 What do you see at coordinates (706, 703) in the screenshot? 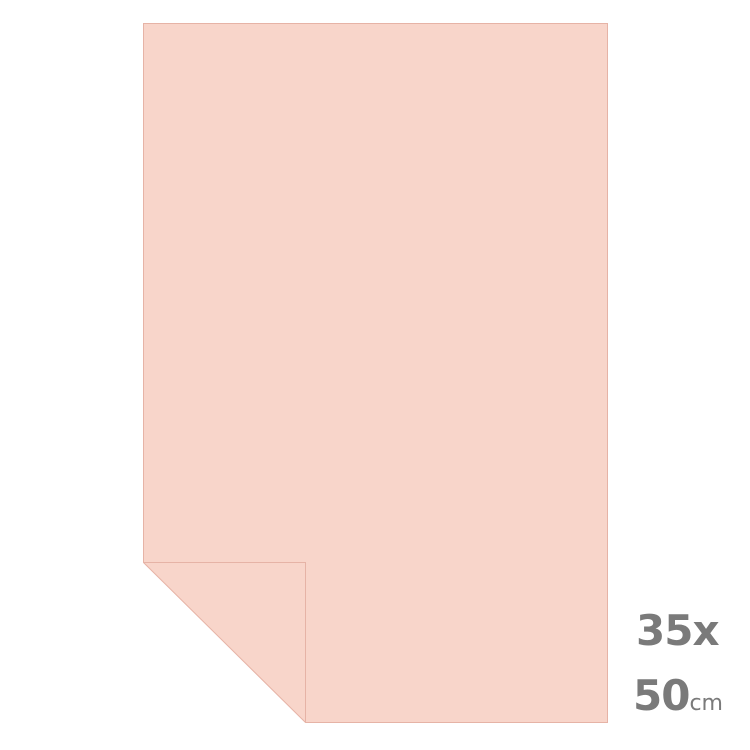
I see `size-unit: cm` at bounding box center [706, 703].